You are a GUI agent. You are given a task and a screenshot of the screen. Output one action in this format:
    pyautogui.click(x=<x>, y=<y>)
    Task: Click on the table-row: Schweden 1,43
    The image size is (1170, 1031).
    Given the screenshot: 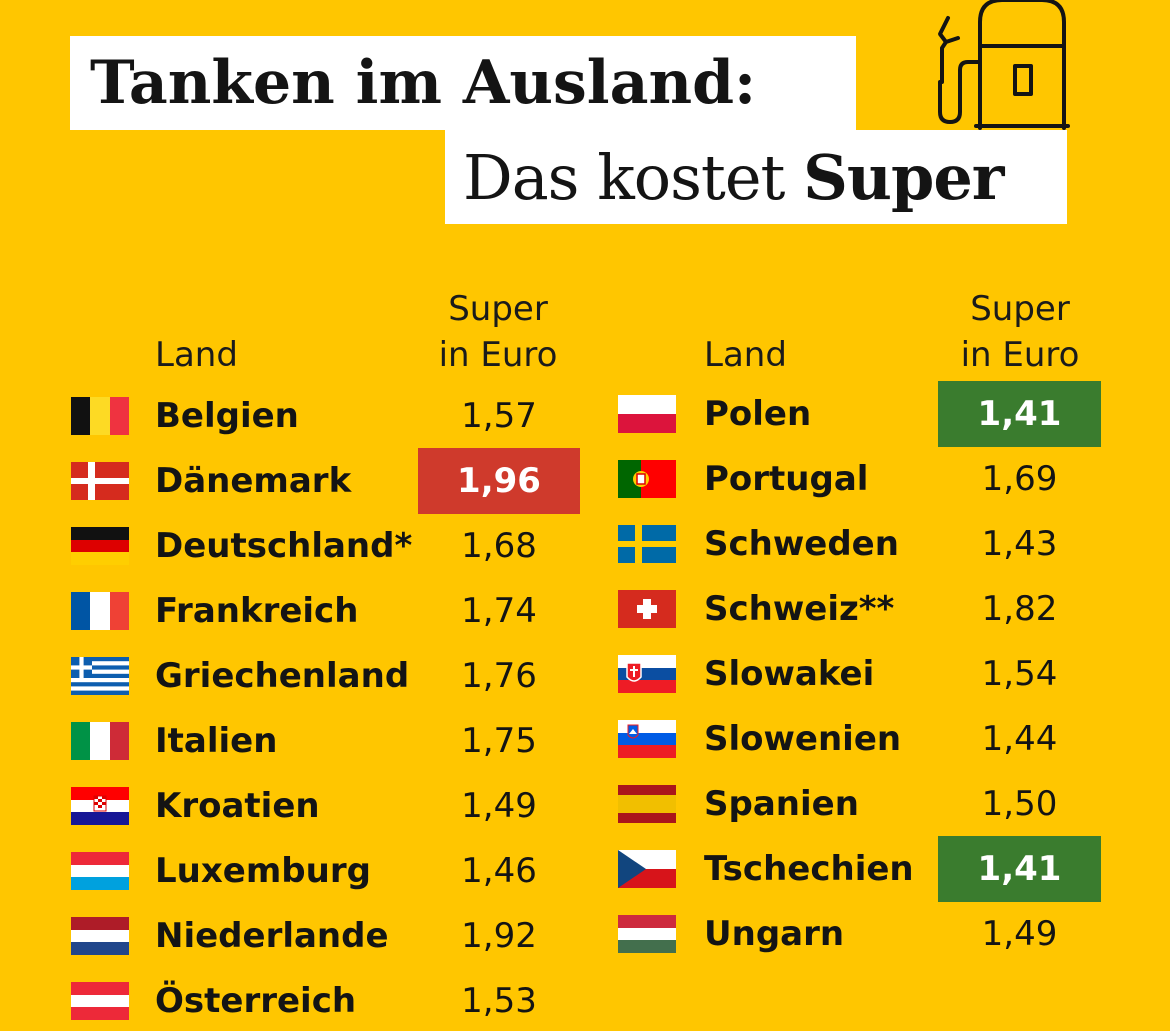 What is the action you would take?
    pyautogui.click(x=585, y=544)
    